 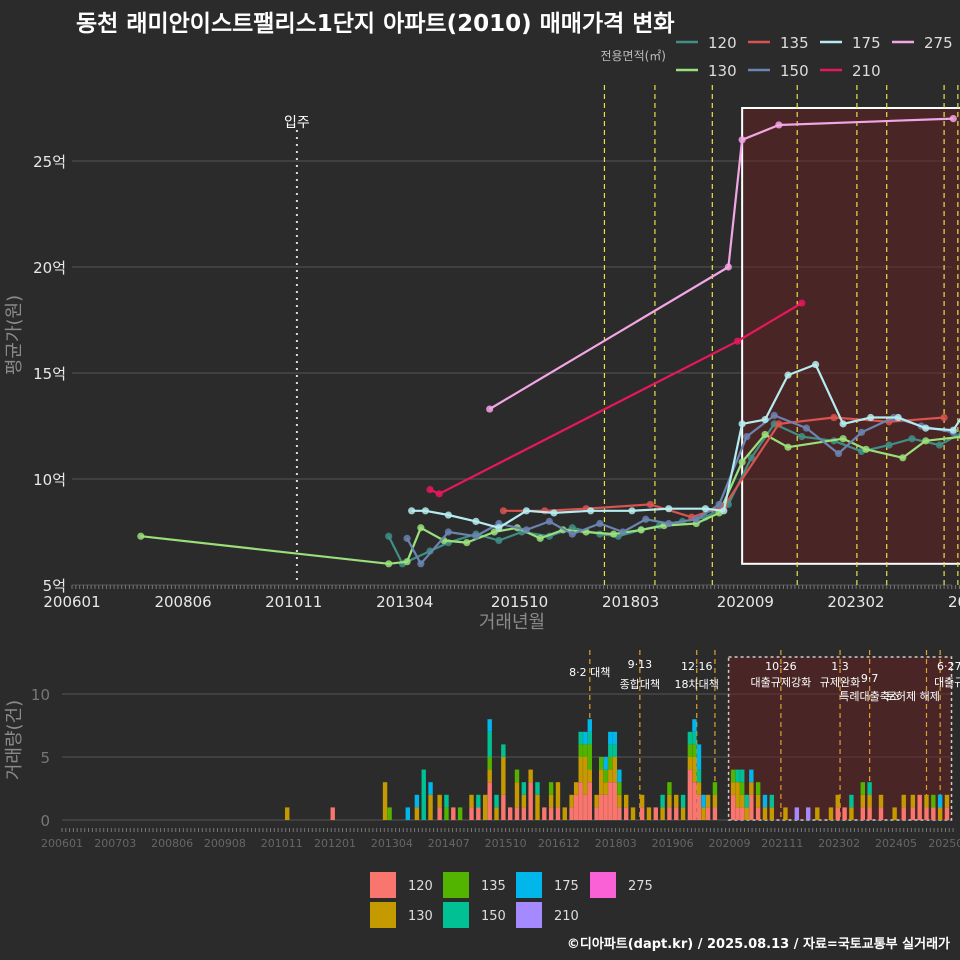 I want to click on bar-highlight-box, so click(x=840, y=738).